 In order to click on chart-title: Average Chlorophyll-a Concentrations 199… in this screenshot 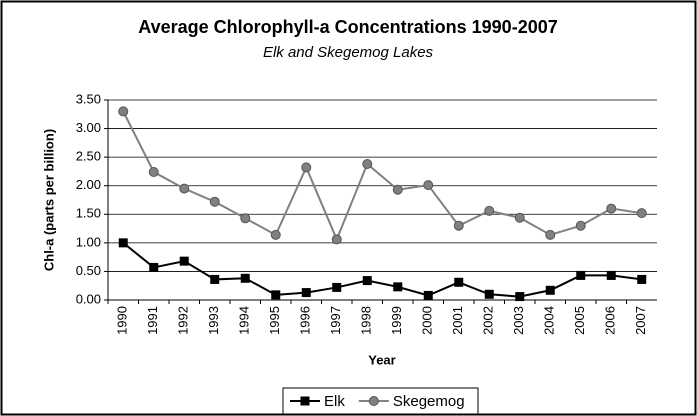, I will do `click(347, 27)`.